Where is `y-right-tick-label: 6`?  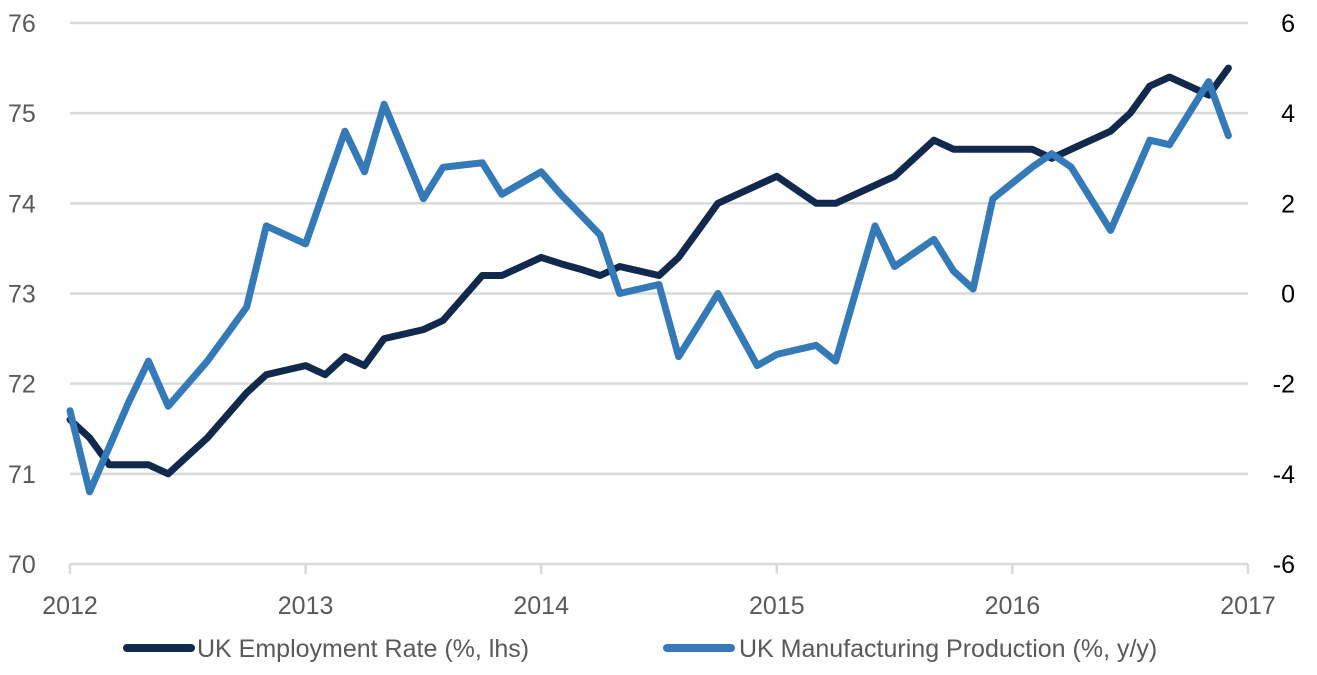
y-right-tick-label: 6 is located at coordinates (1288, 24).